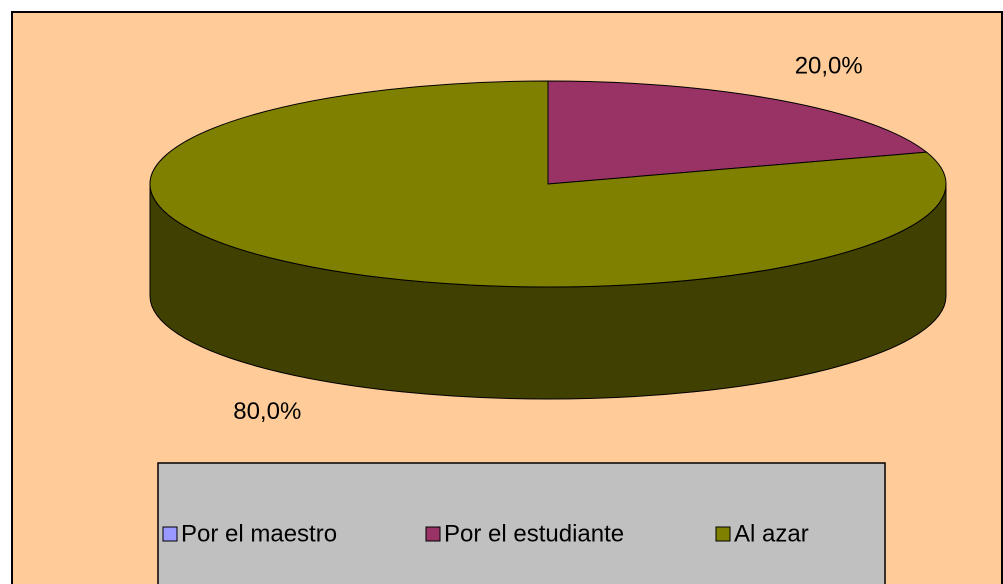 This screenshot has height=584, width=1003. What do you see at coordinates (259, 533) in the screenshot?
I see `legend-label: Por el maestro` at bounding box center [259, 533].